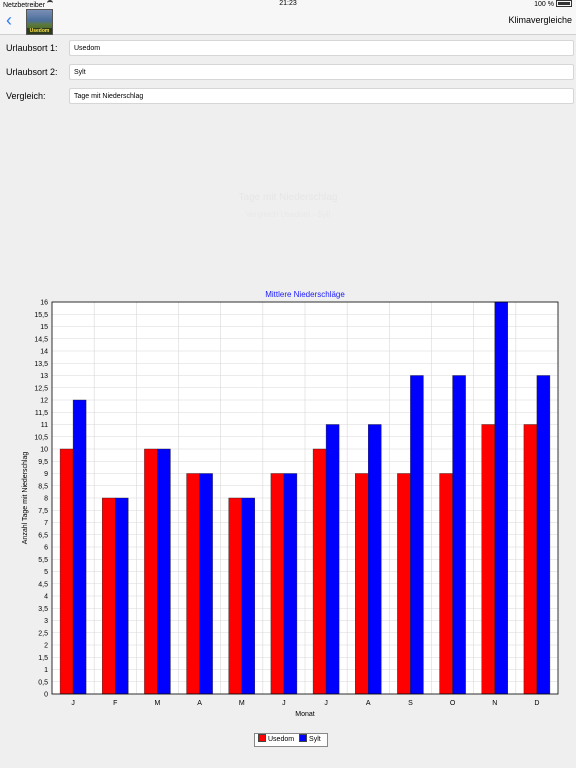 The height and width of the screenshot is (768, 576). I want to click on y-tick-label: 13,5, so click(41, 364).